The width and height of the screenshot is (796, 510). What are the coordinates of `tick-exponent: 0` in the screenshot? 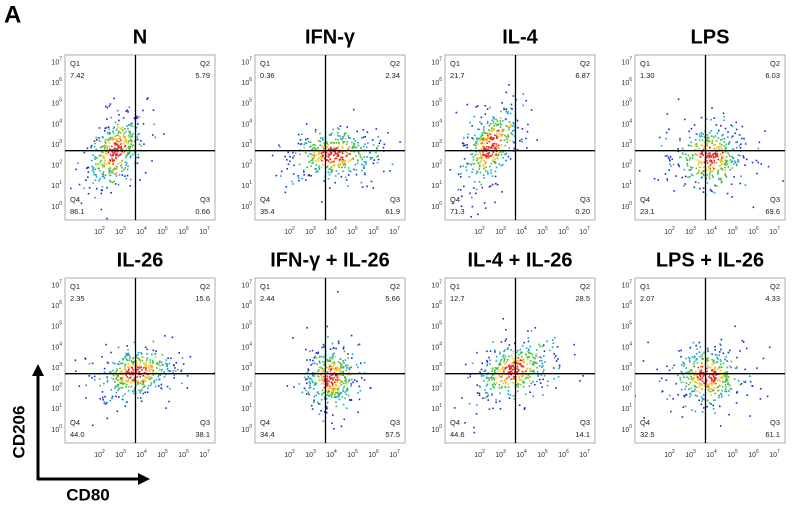 It's located at (250, 427).